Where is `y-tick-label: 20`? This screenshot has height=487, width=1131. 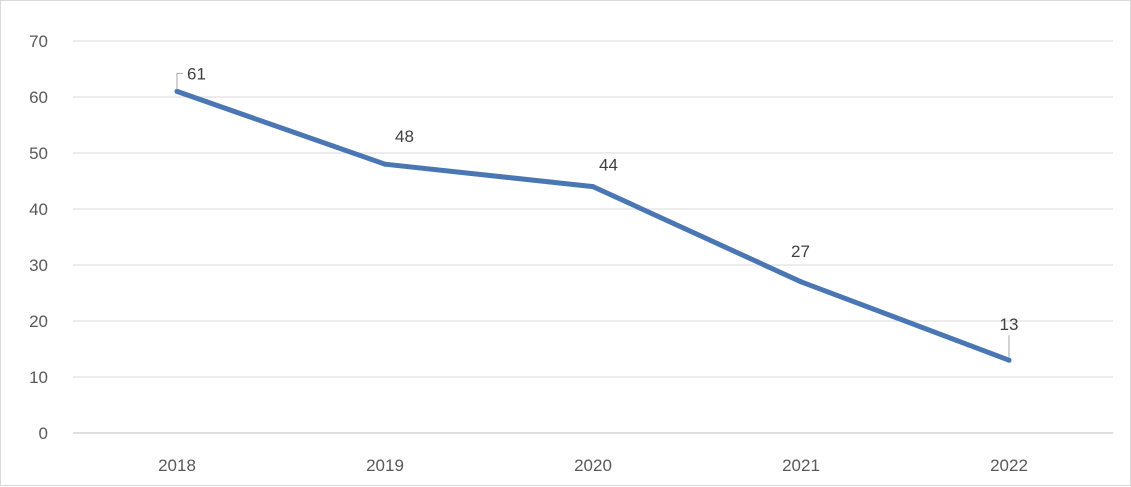
y-tick-label: 20 is located at coordinates (38, 321).